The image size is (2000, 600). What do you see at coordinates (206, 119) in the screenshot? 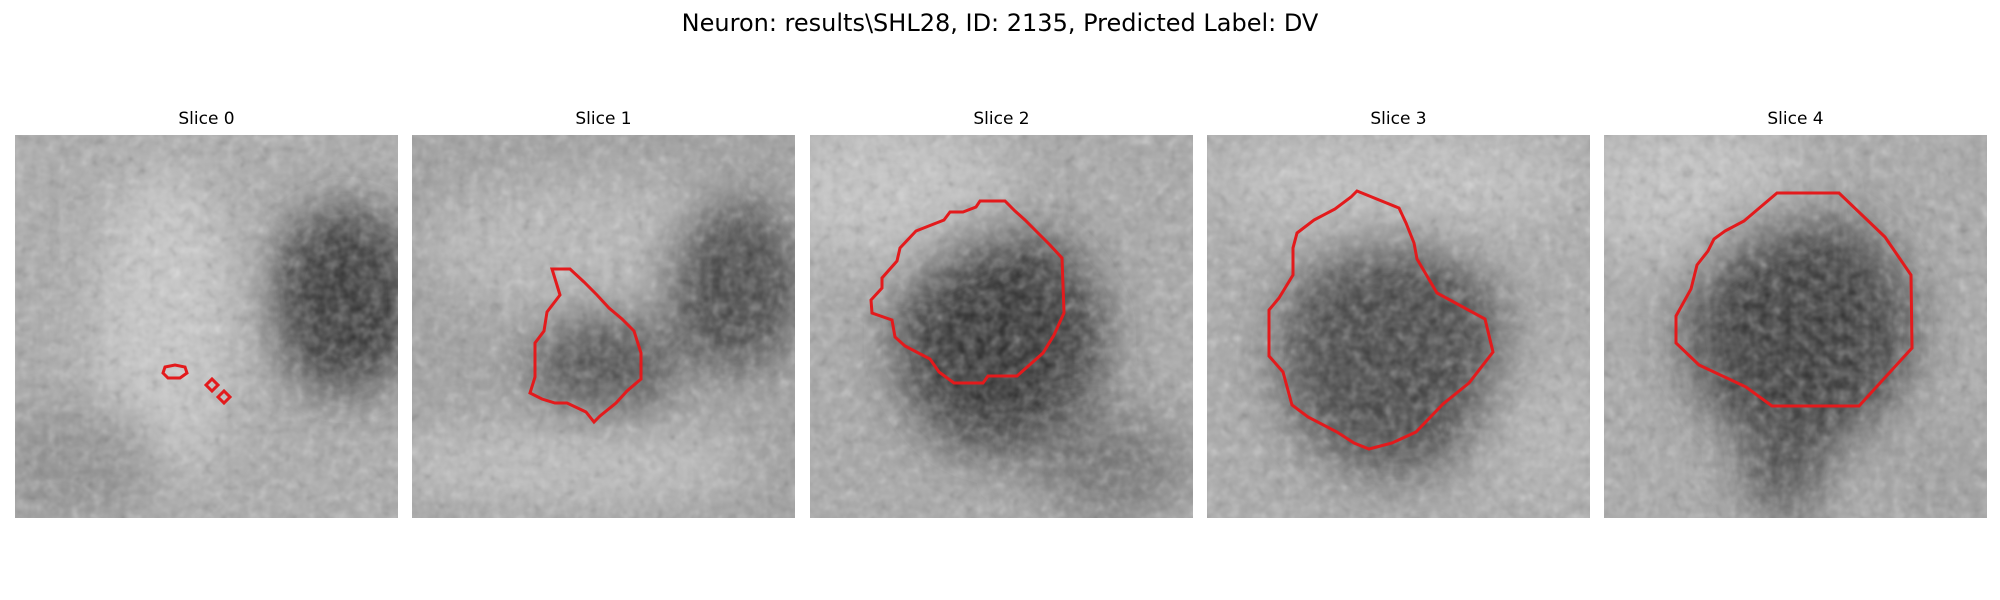
I see `slice-title-0: Slice 0` at bounding box center [206, 119].